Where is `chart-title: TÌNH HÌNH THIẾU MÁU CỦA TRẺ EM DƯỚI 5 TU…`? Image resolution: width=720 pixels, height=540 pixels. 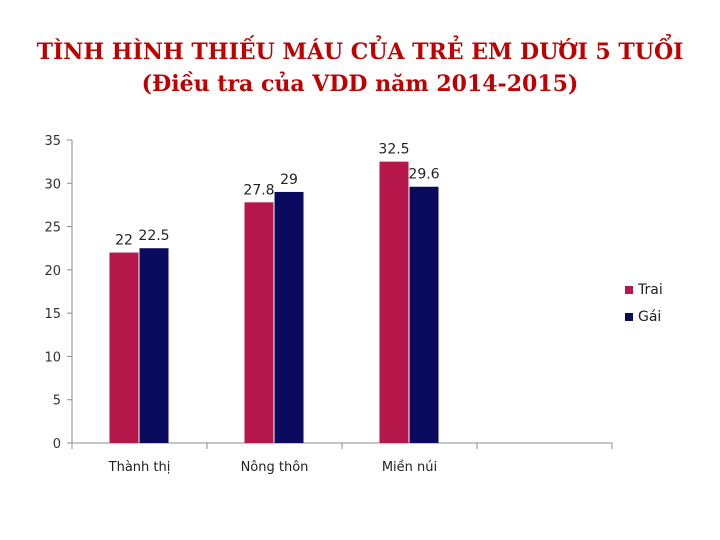 chart-title: TÌNH HÌNH THIẾU MÁU CỦA TRẺ EM DƯỚI 5 TU… is located at coordinates (360, 52).